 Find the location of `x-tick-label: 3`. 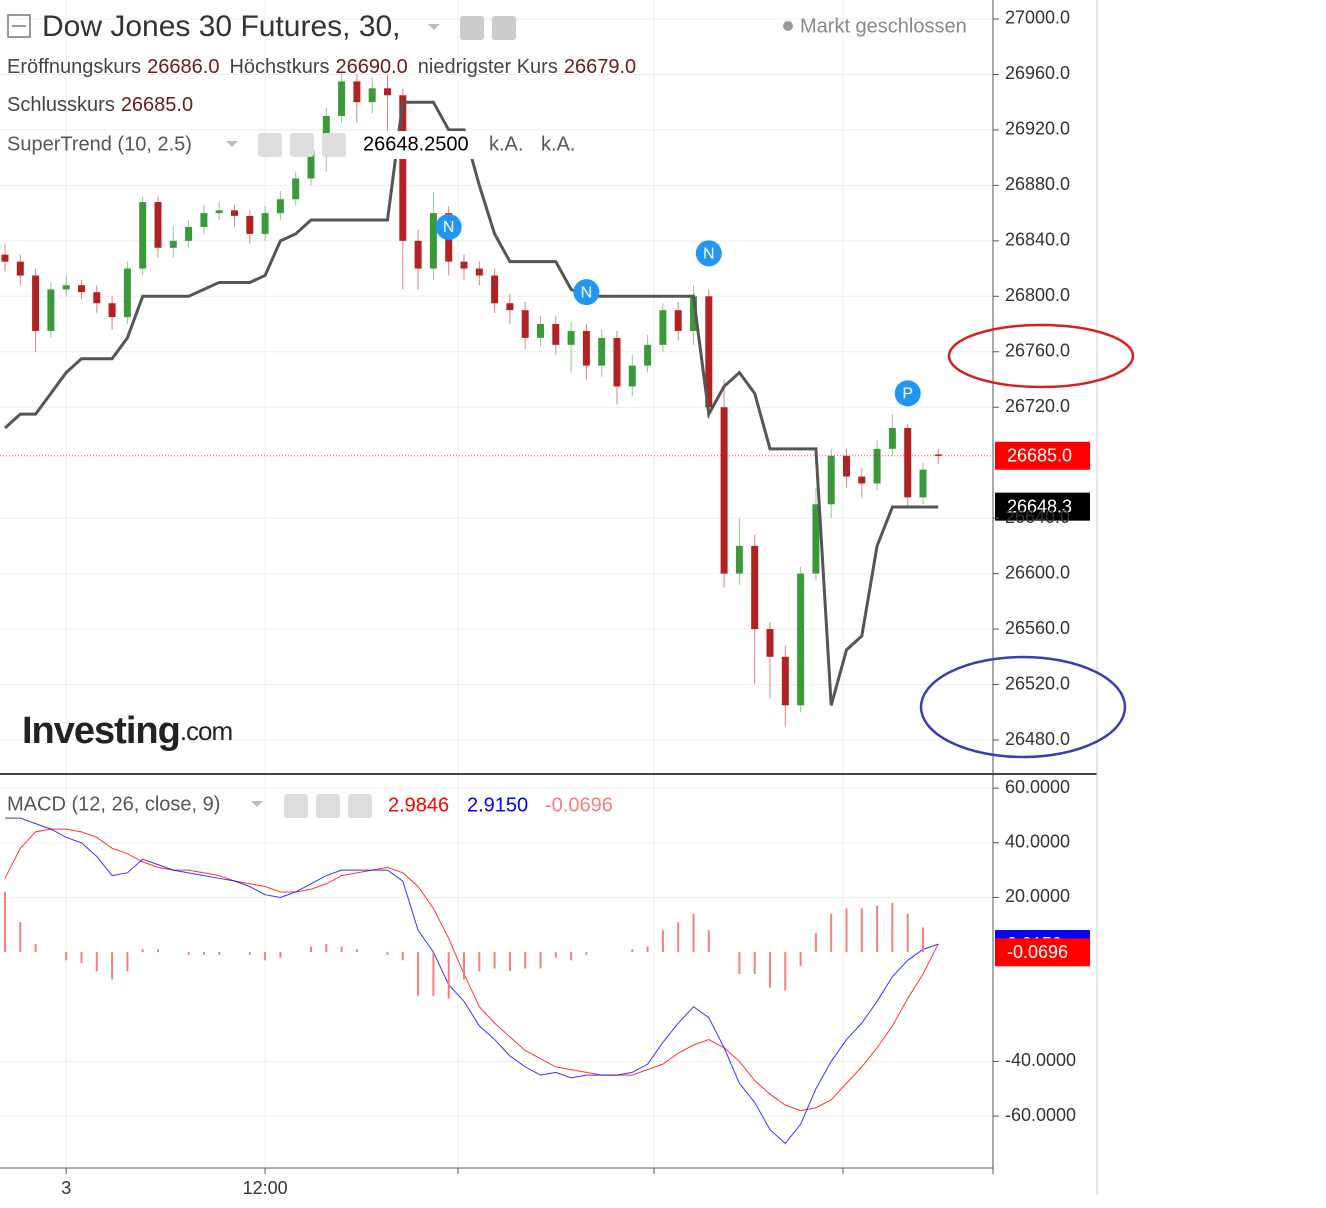

x-tick-label: 3 is located at coordinates (66, 1188).